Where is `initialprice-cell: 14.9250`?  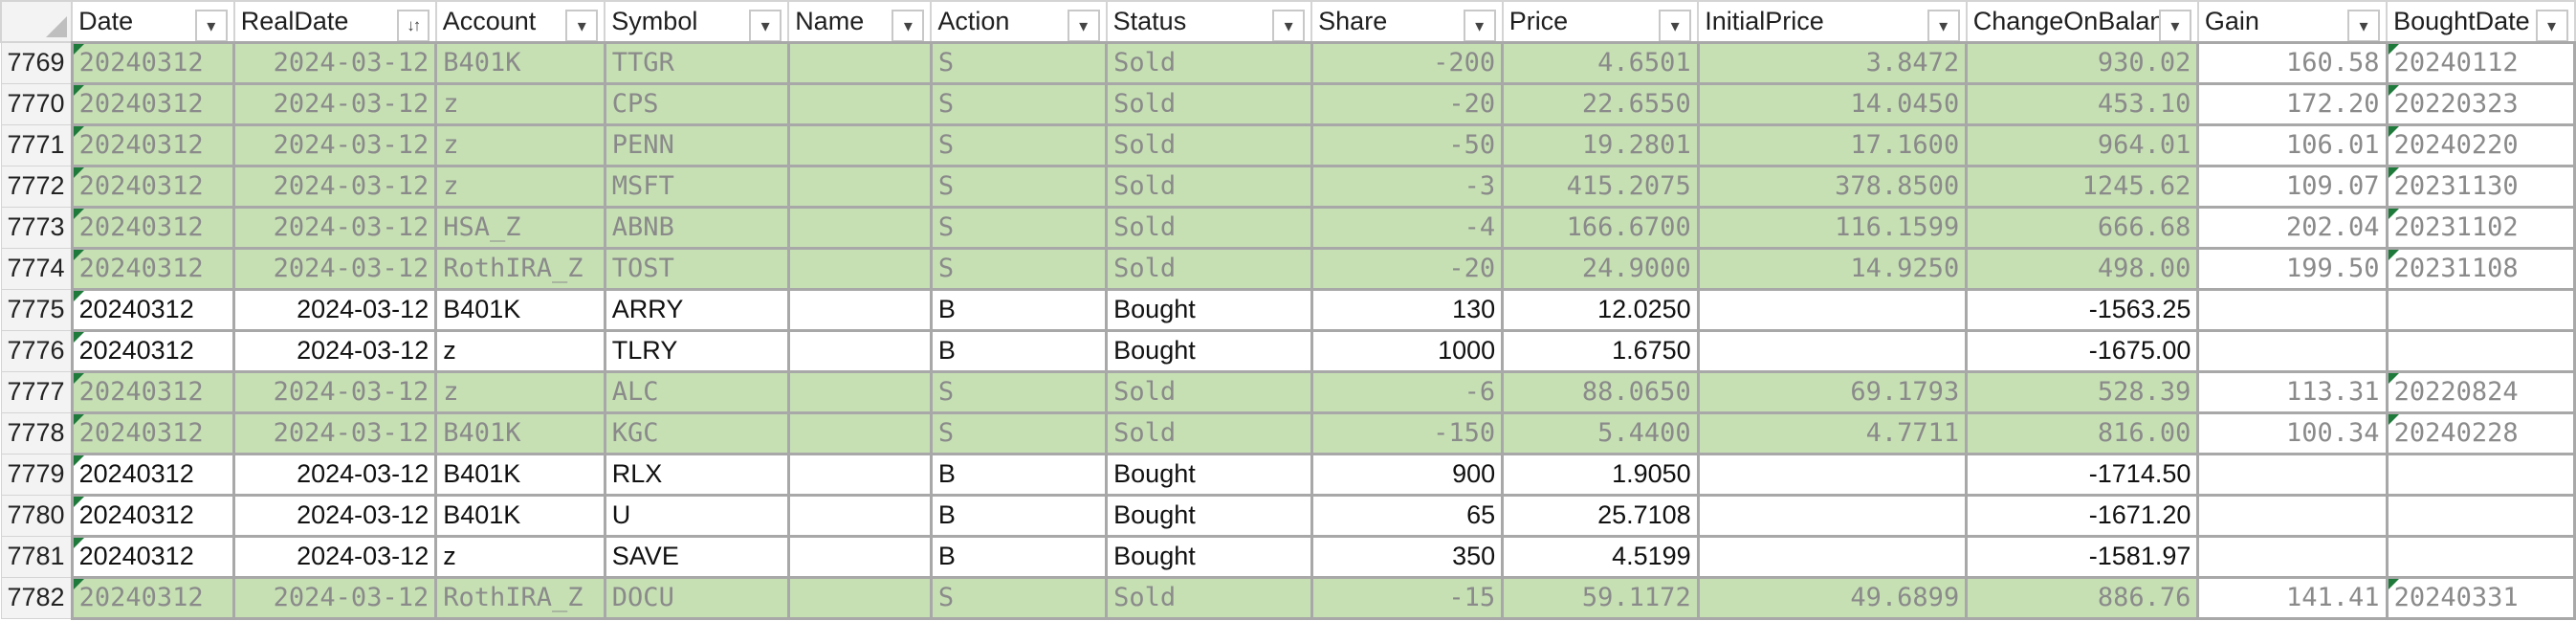
initialprice-cell: 14.9250 is located at coordinates (1833, 268).